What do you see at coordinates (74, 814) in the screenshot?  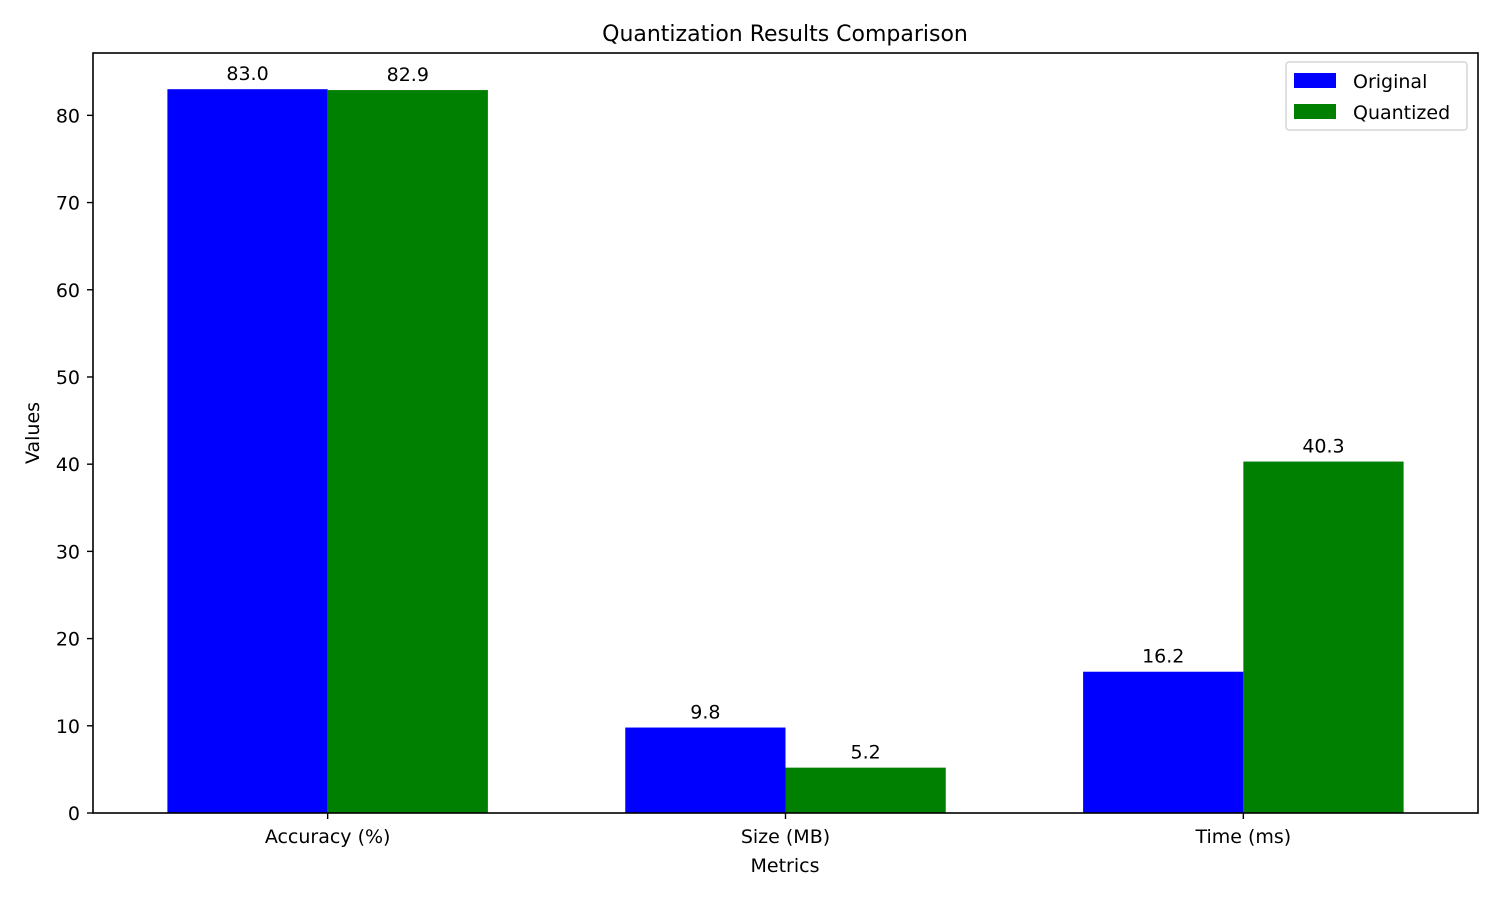 I see `y-tick-label: 0` at bounding box center [74, 814].